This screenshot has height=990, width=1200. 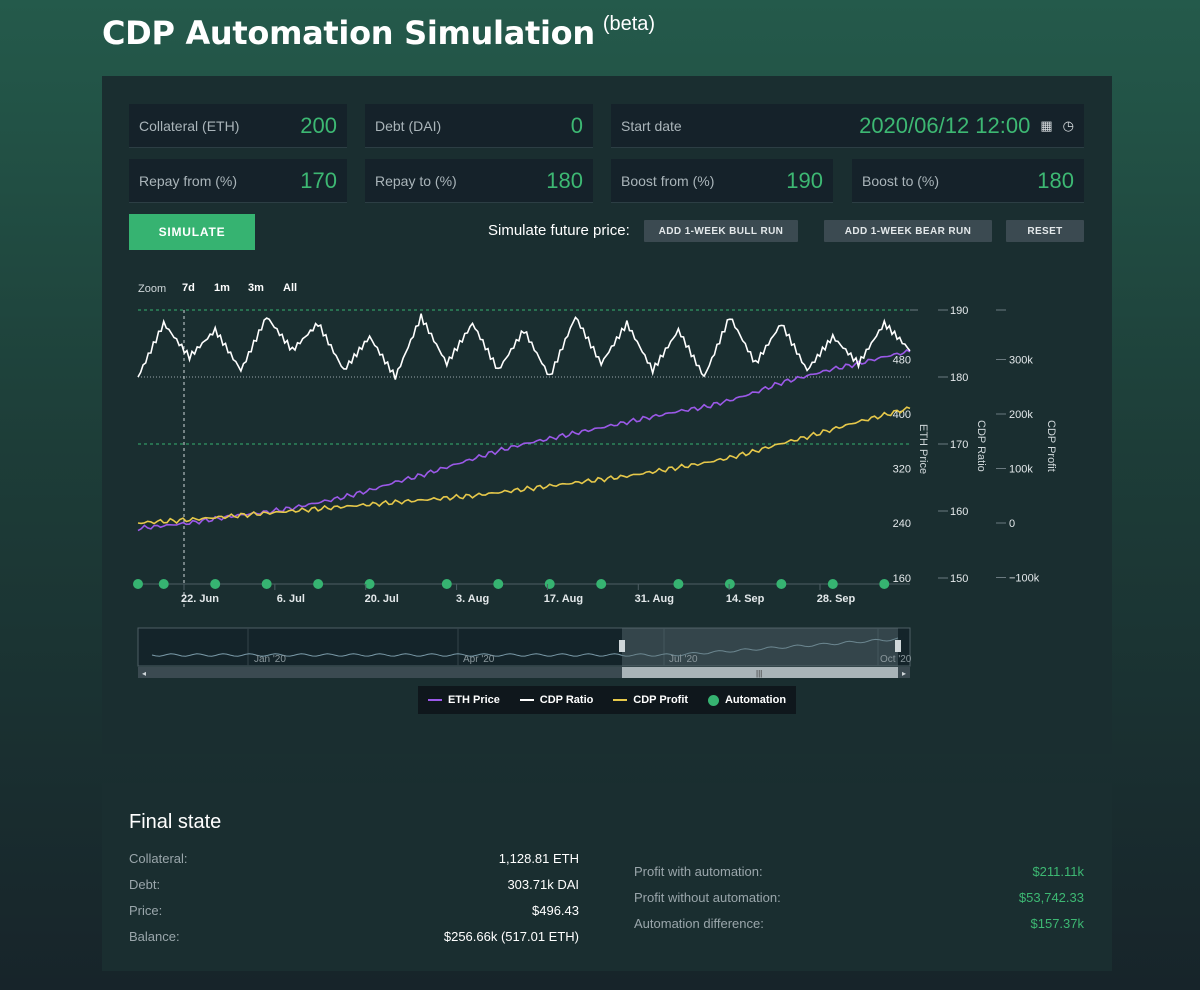 What do you see at coordinates (192, 232) in the screenshot?
I see `simulate-button: SIMULATE` at bounding box center [192, 232].